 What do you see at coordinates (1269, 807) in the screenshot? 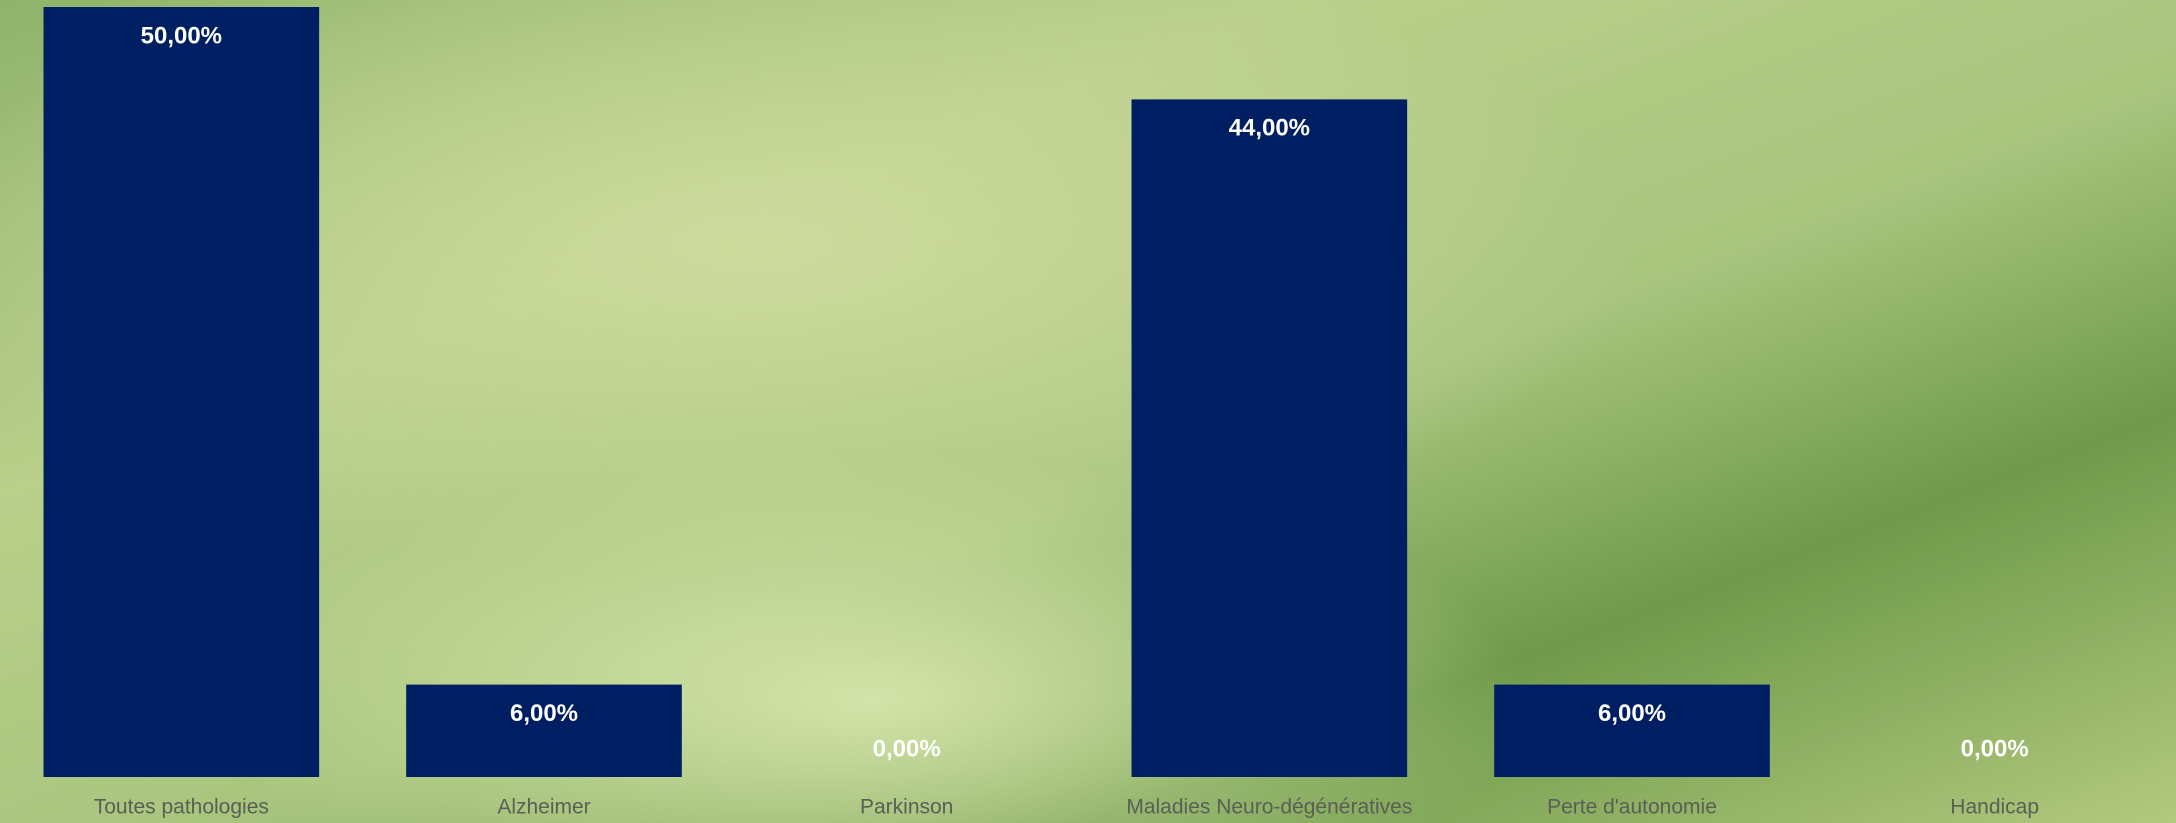
I see `x-tick-label: Maladies Neuro-dégénératives` at bounding box center [1269, 807].